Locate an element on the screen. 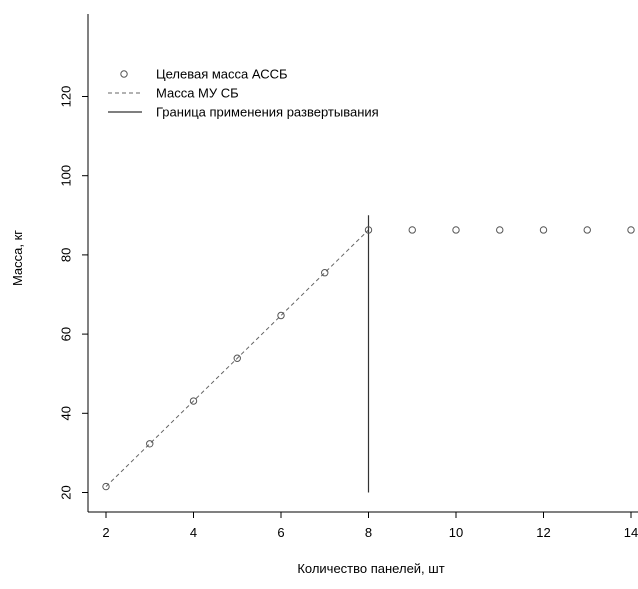  x-axis-title: Количество панелей, шт is located at coordinates (370, 568).